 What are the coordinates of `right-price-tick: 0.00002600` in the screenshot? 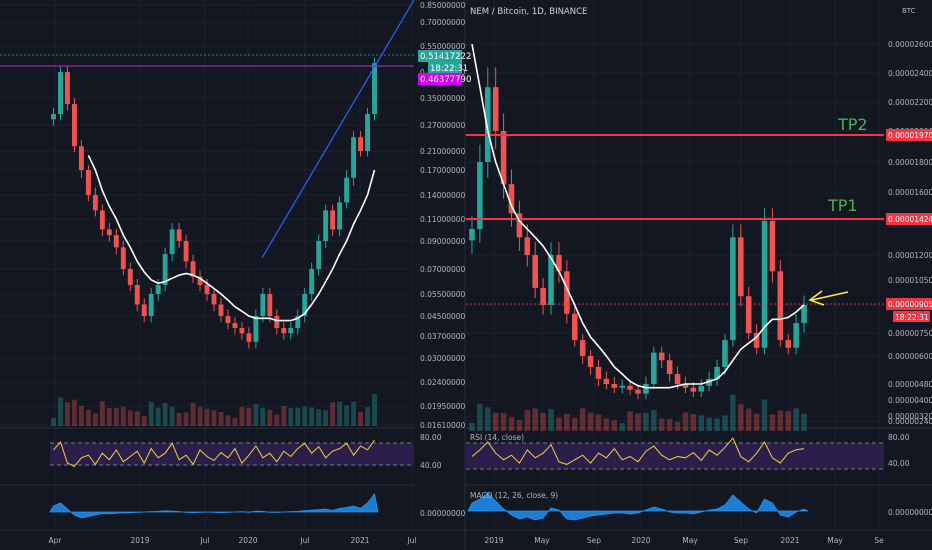 It's located at (910, 44).